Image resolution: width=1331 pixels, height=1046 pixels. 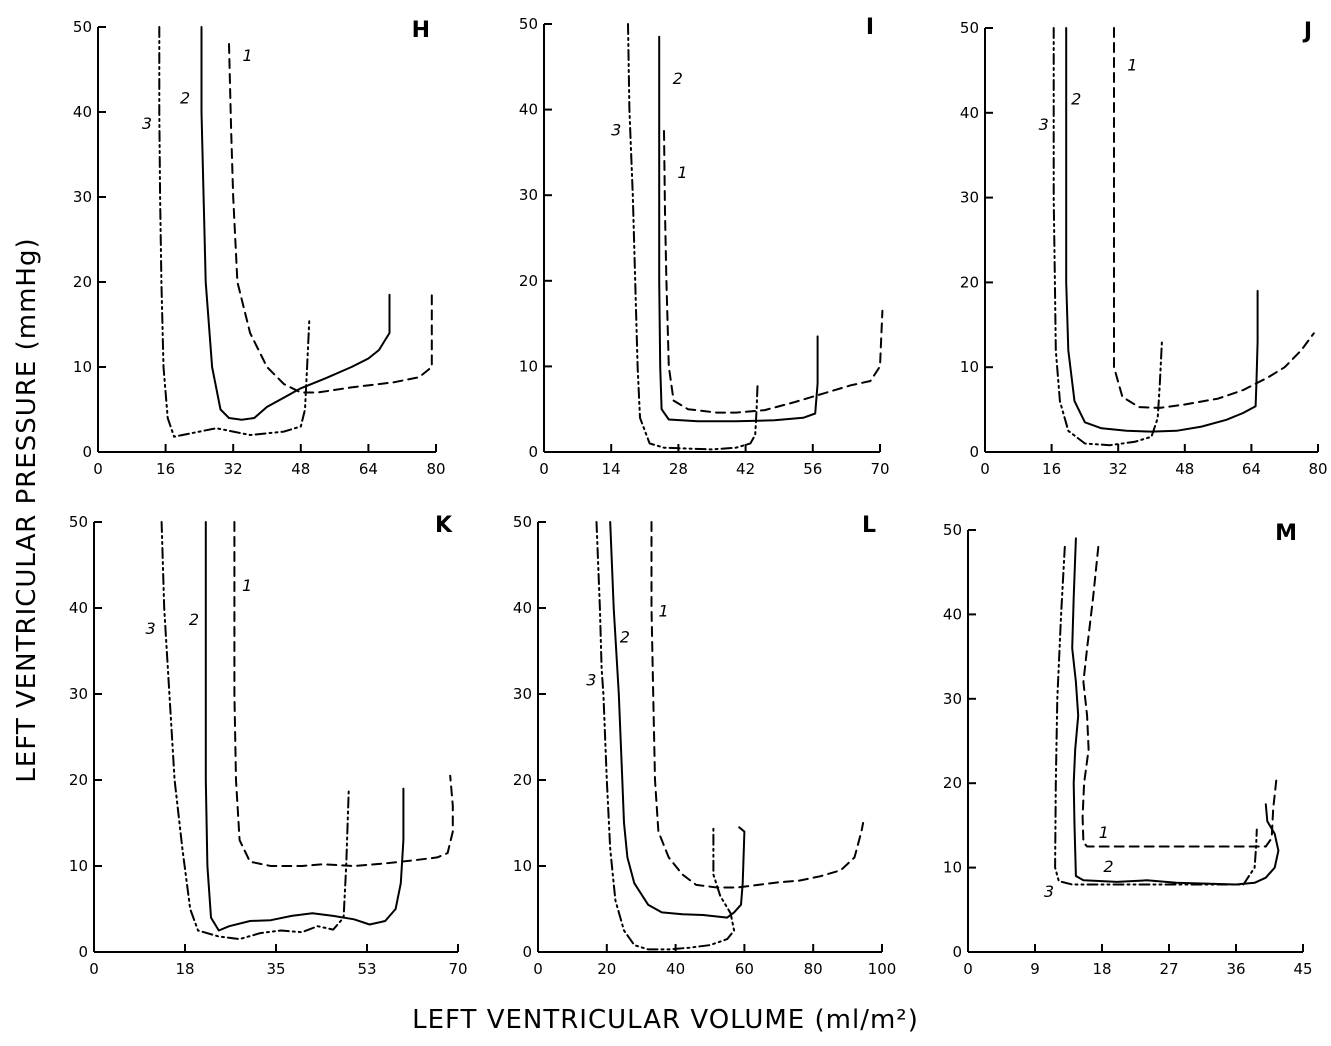 I want to click on x-tick-label: 45, so click(x=1302, y=969).